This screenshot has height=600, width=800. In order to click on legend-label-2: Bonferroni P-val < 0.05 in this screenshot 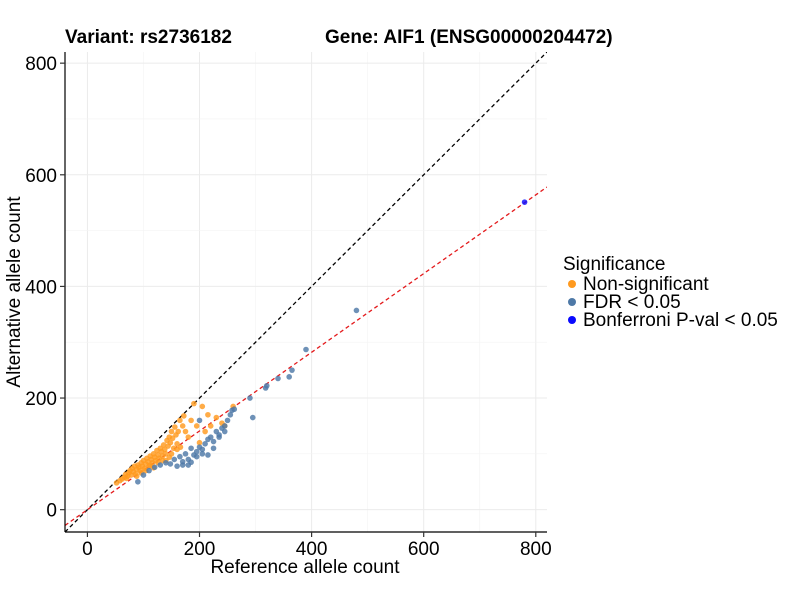, I will do `click(680, 320)`.